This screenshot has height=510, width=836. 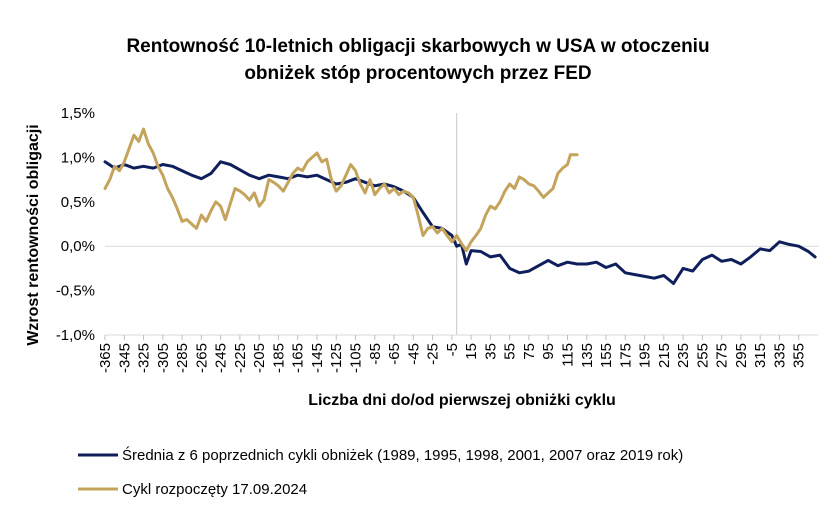 I want to click on x-axis-title: Liczba dni do/od pierwszej obniżki cyklu, so click(x=462, y=400).